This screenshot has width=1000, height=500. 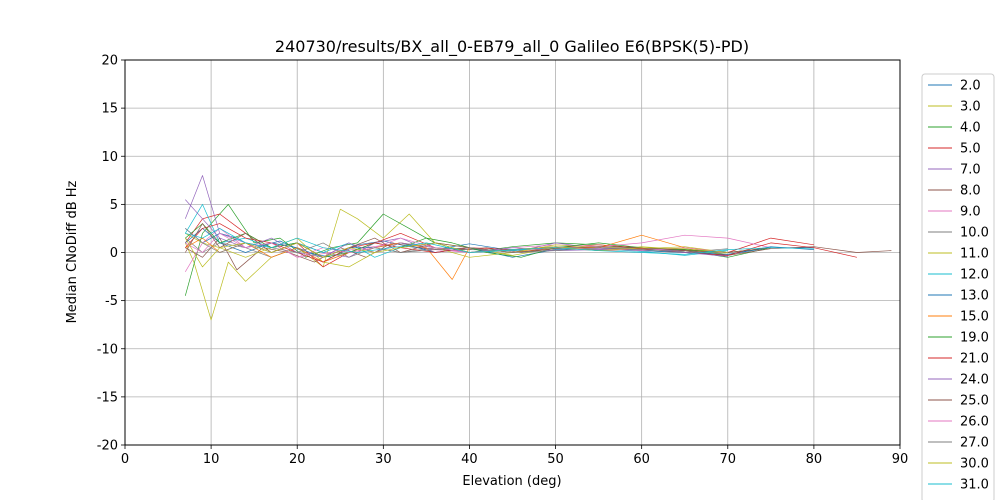 I want to click on legend-label: 13.0, so click(x=974, y=296).